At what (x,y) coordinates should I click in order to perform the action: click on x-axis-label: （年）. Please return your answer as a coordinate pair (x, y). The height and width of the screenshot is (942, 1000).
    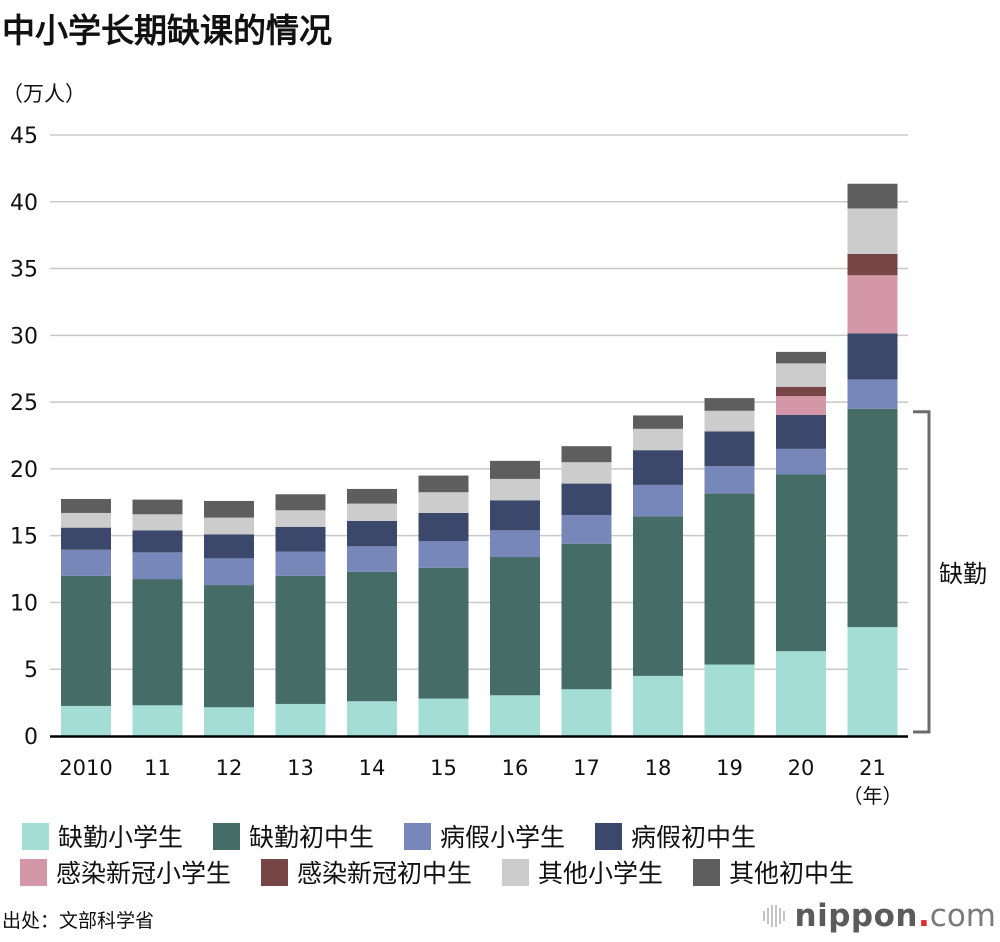
    Looking at the image, I should click on (873, 796).